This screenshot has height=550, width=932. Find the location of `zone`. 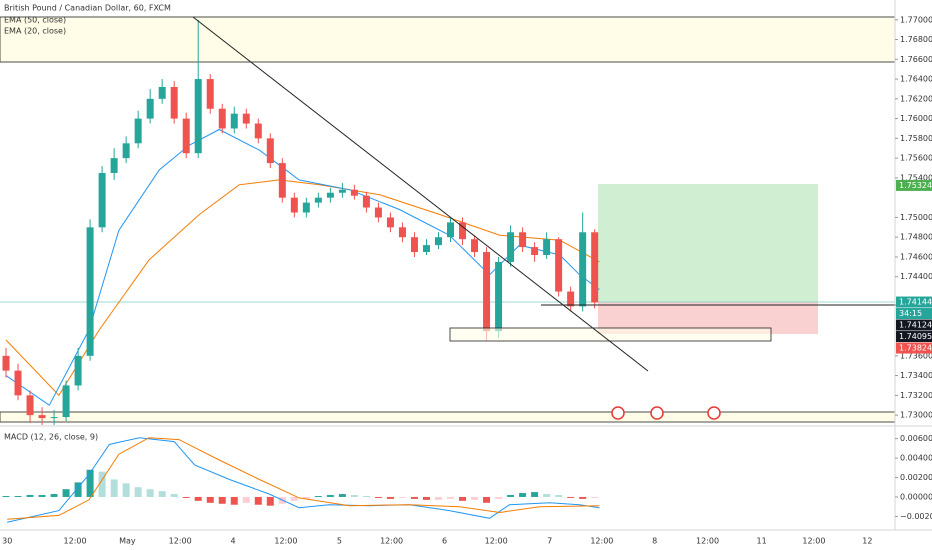

zone is located at coordinates (610, 334).